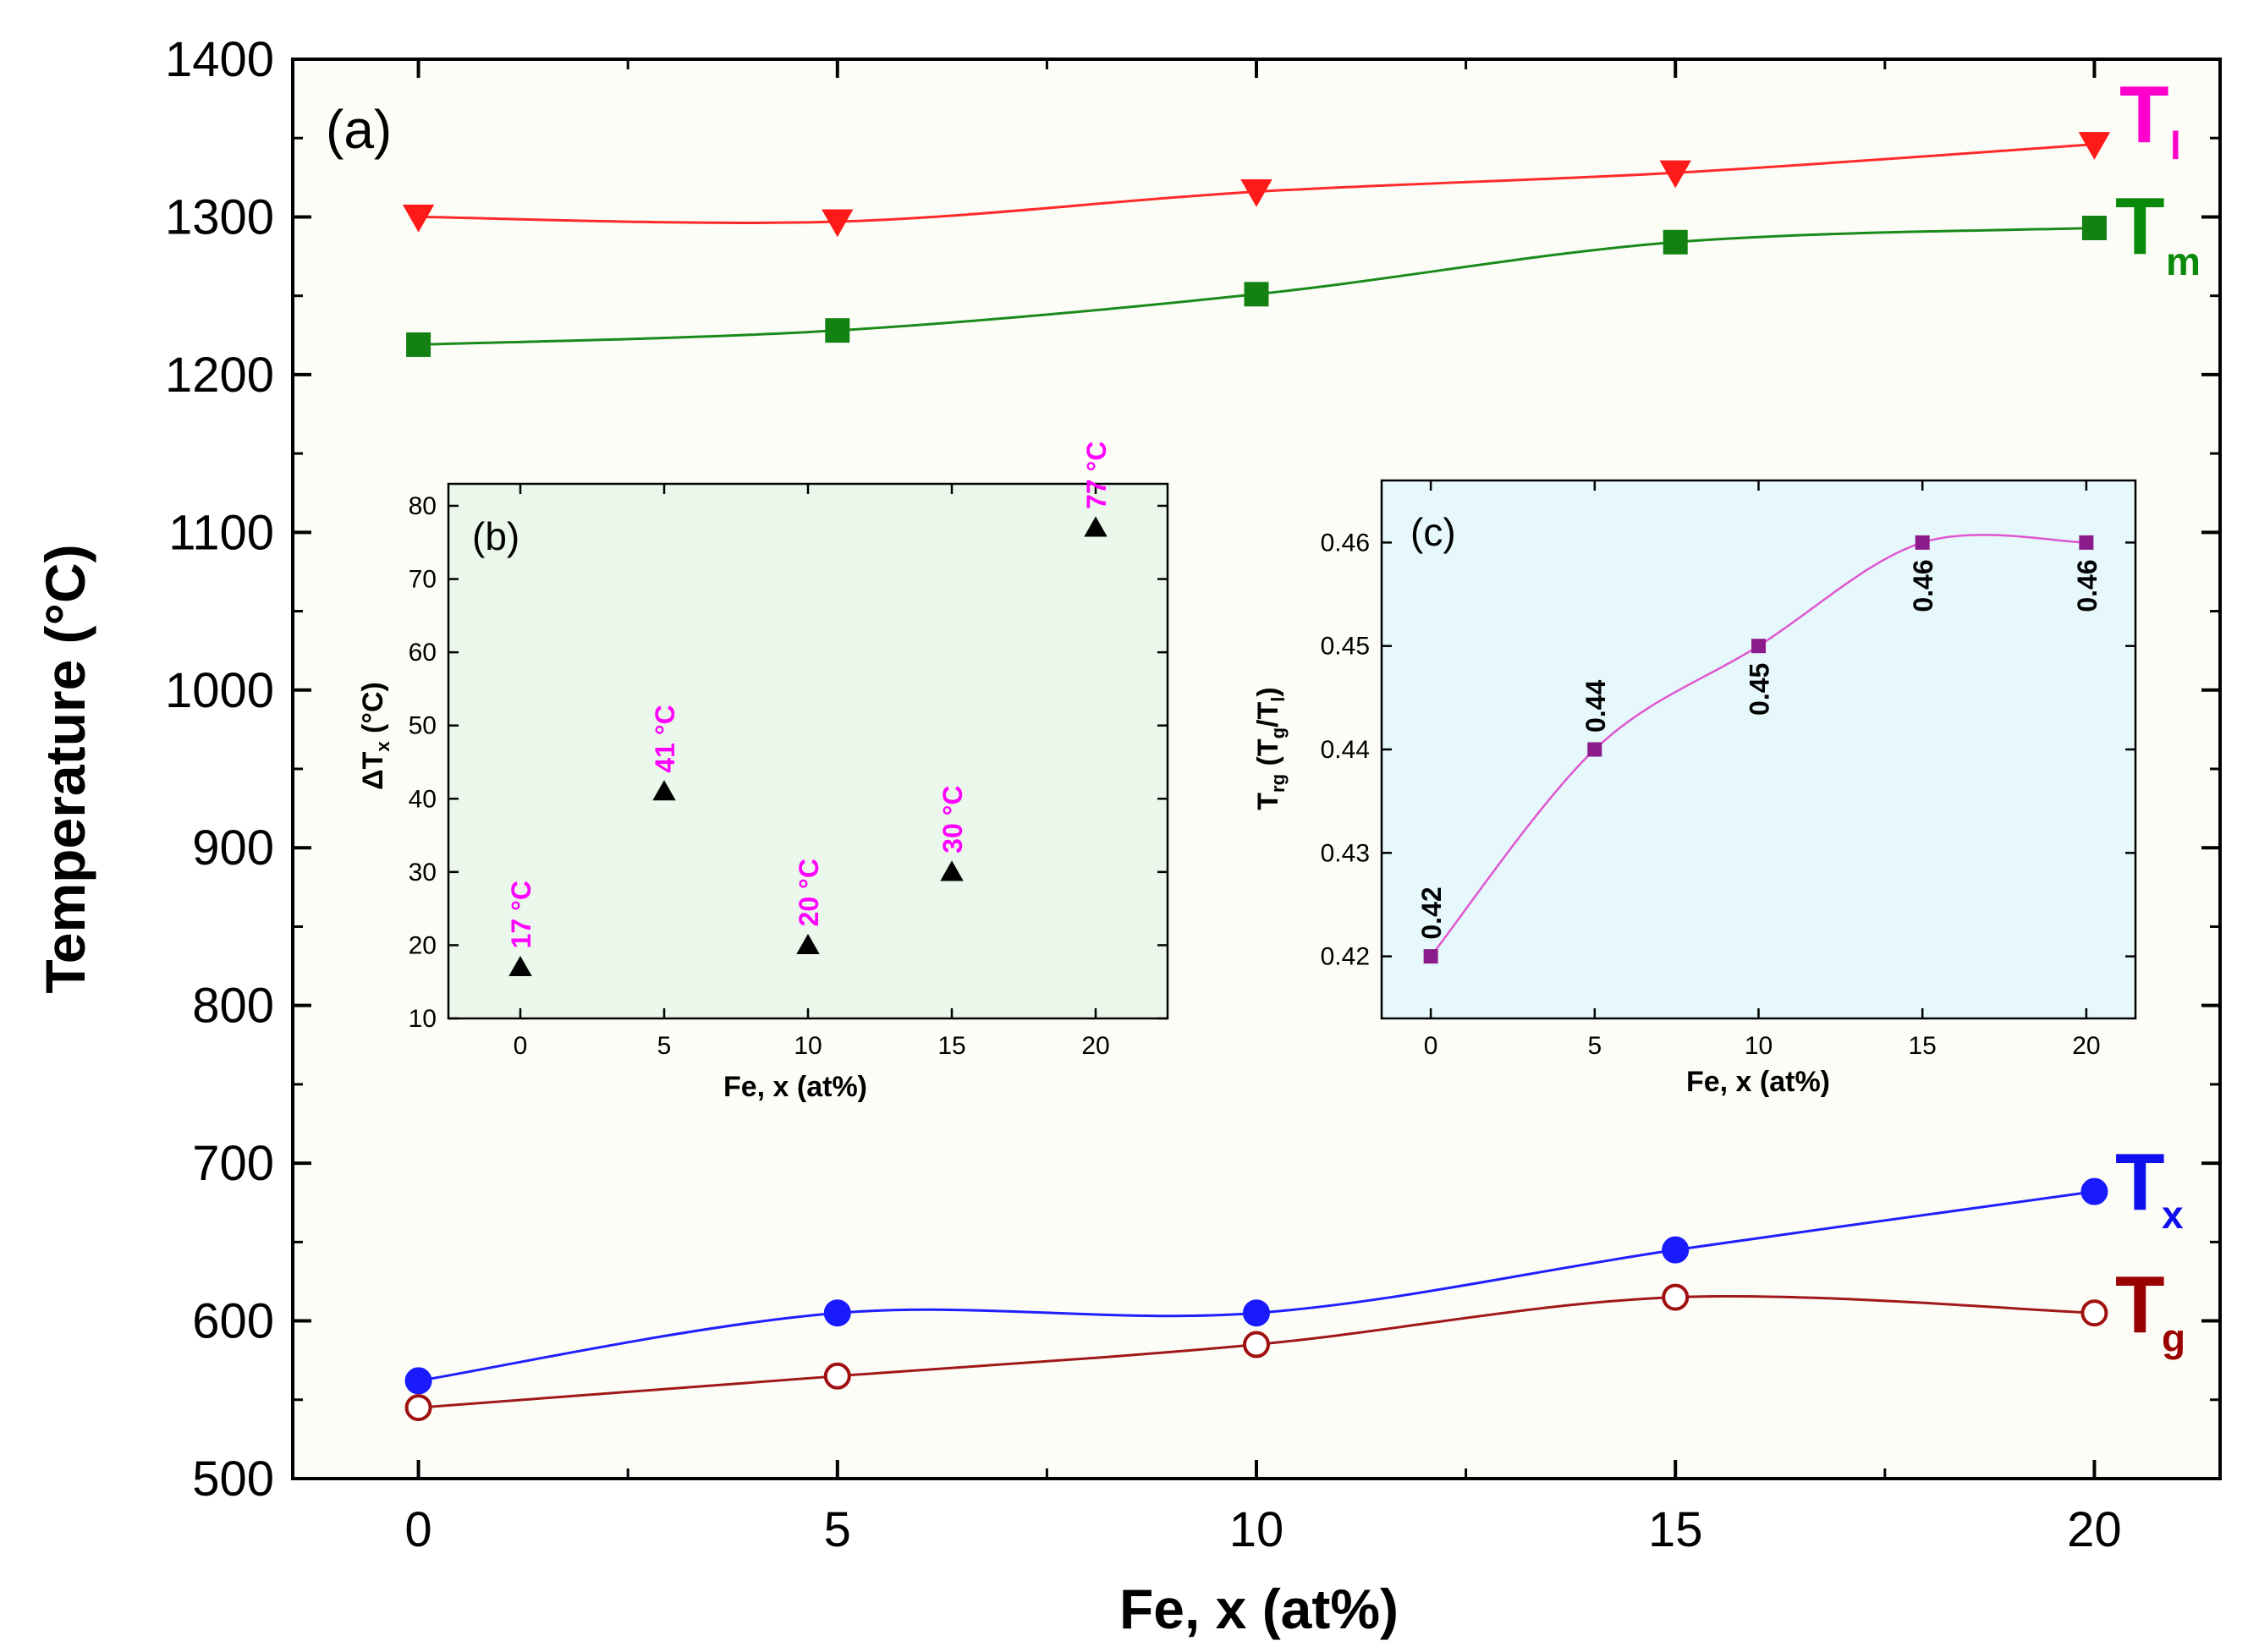 The width and height of the screenshot is (2248, 1652). Describe the element at coordinates (664, 1046) in the screenshot. I see `inset-b-x-tick-label: 5` at that location.